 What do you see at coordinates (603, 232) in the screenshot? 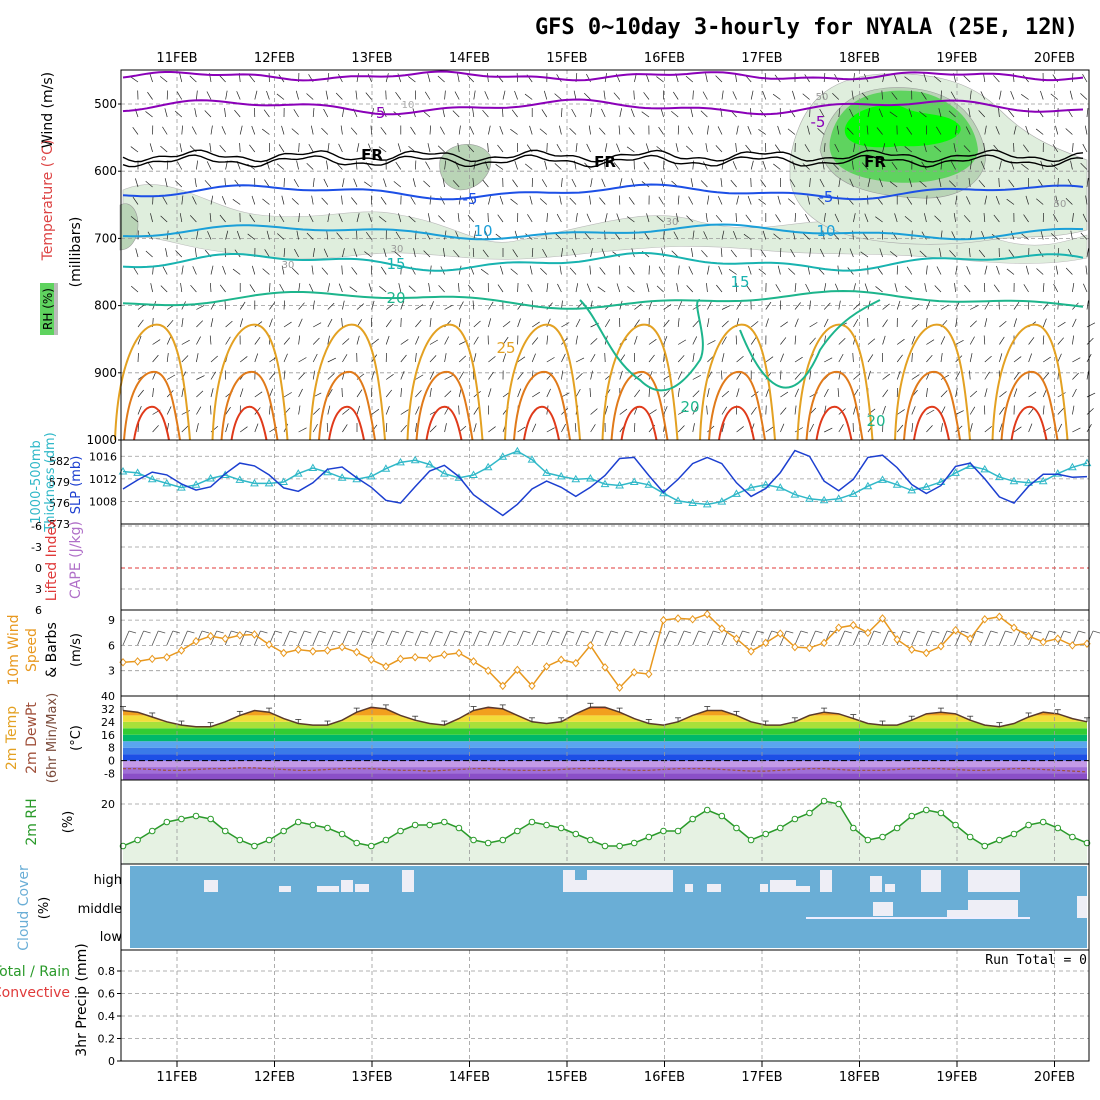
I see `temperature-contour` at bounding box center [603, 232].